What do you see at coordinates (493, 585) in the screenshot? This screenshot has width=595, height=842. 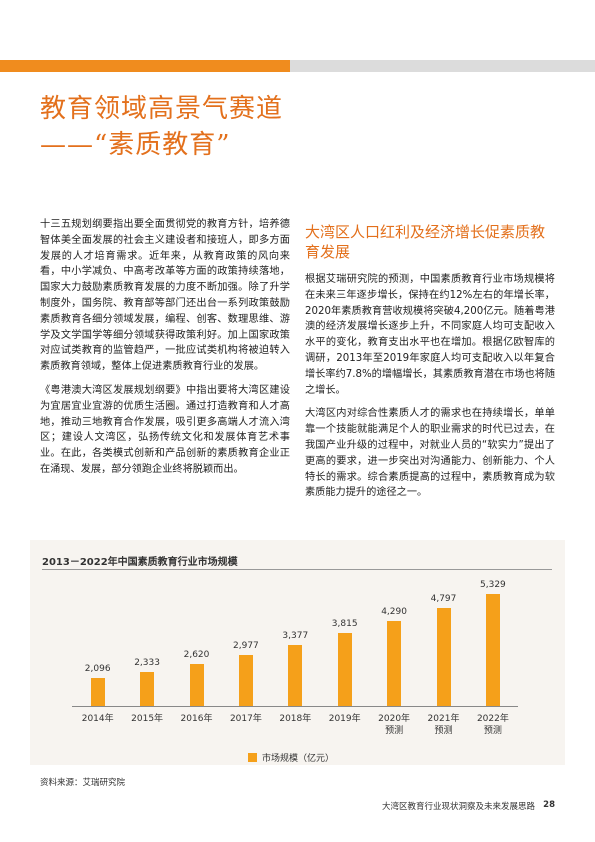 I see `value-label: 5,329` at bounding box center [493, 585].